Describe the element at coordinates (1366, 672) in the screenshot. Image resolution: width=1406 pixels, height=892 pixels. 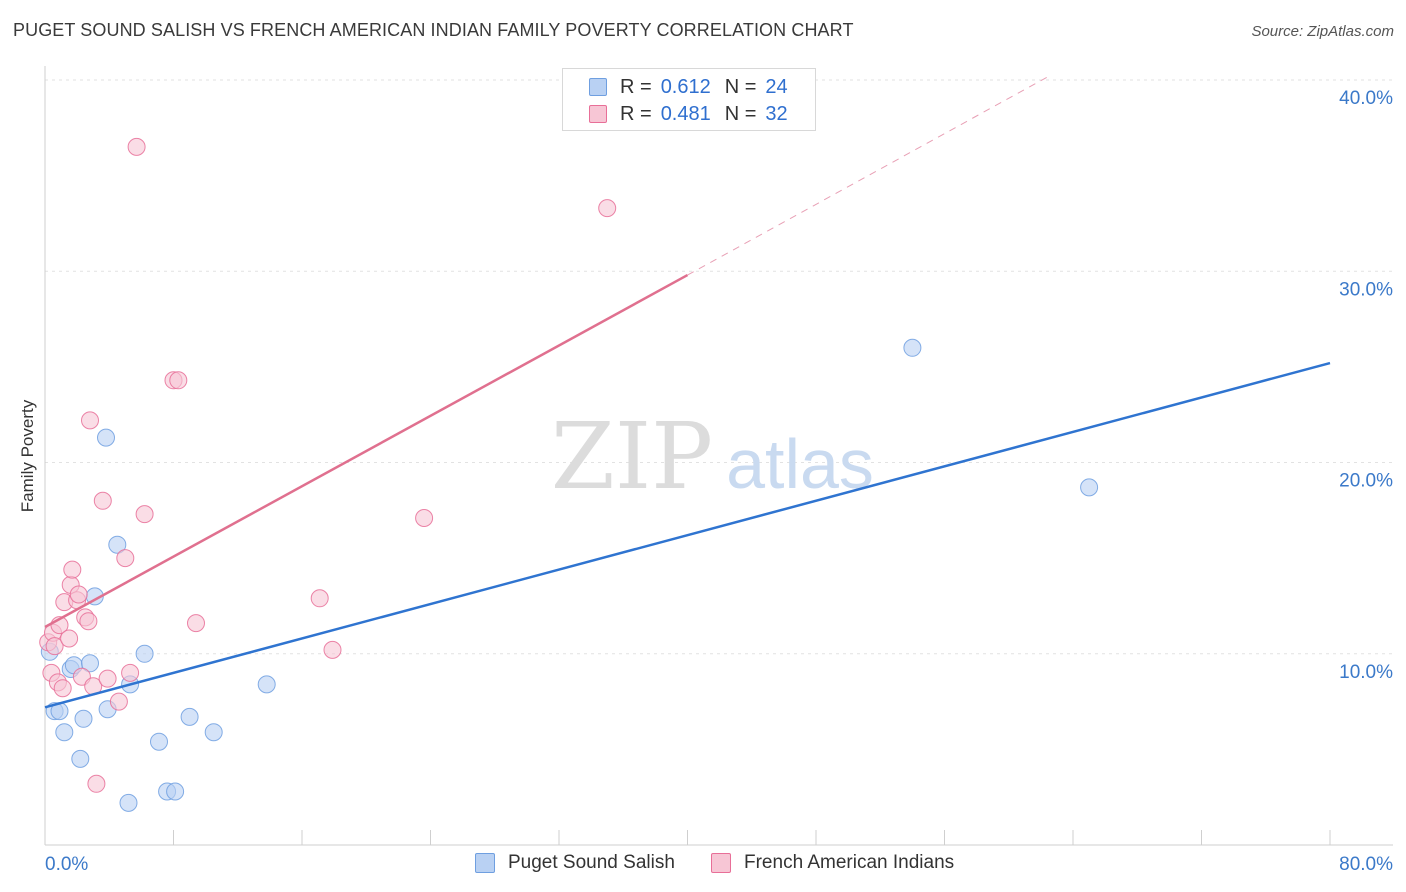
I see `y-tick-label: 10.0%` at that location.